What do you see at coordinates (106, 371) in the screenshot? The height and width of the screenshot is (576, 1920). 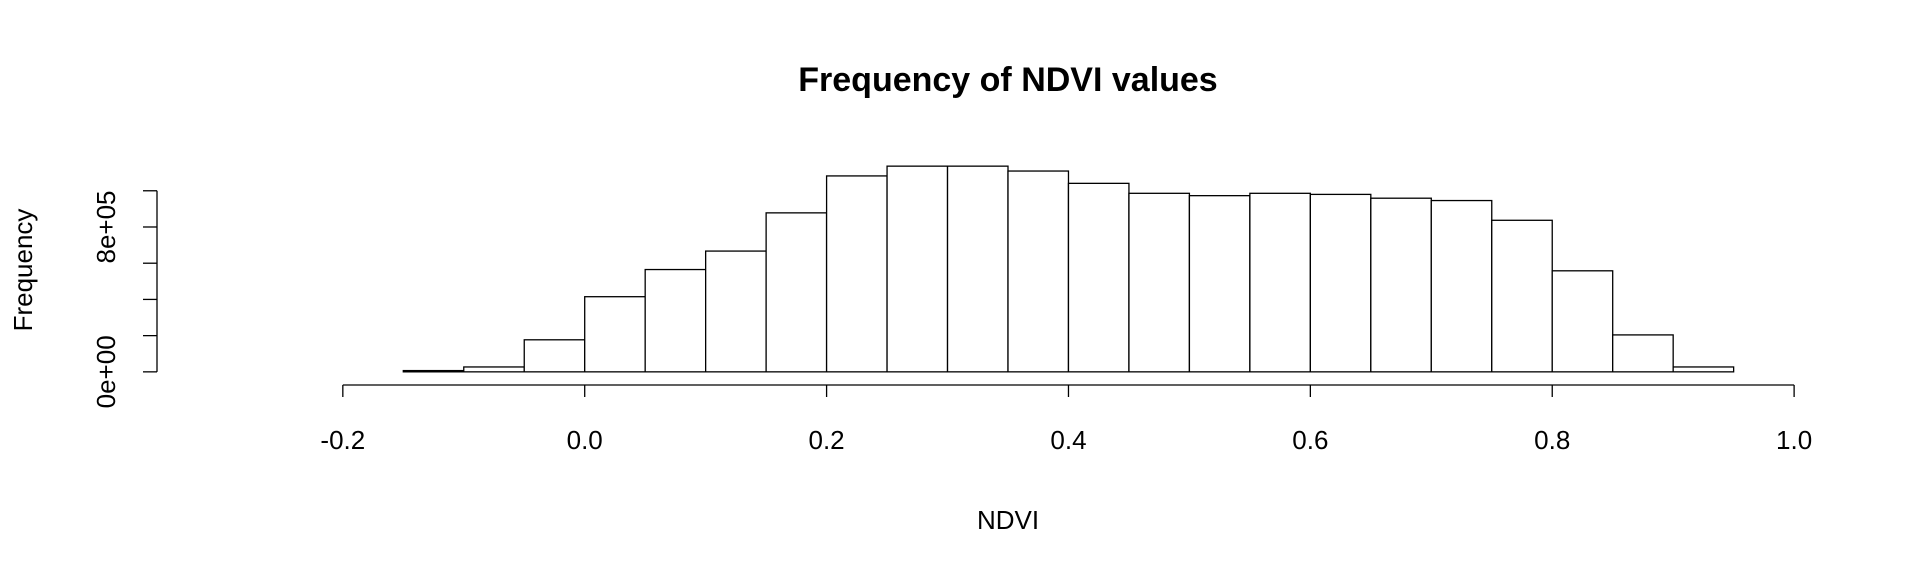 I see `y-tick-label: 0e+00` at bounding box center [106, 371].